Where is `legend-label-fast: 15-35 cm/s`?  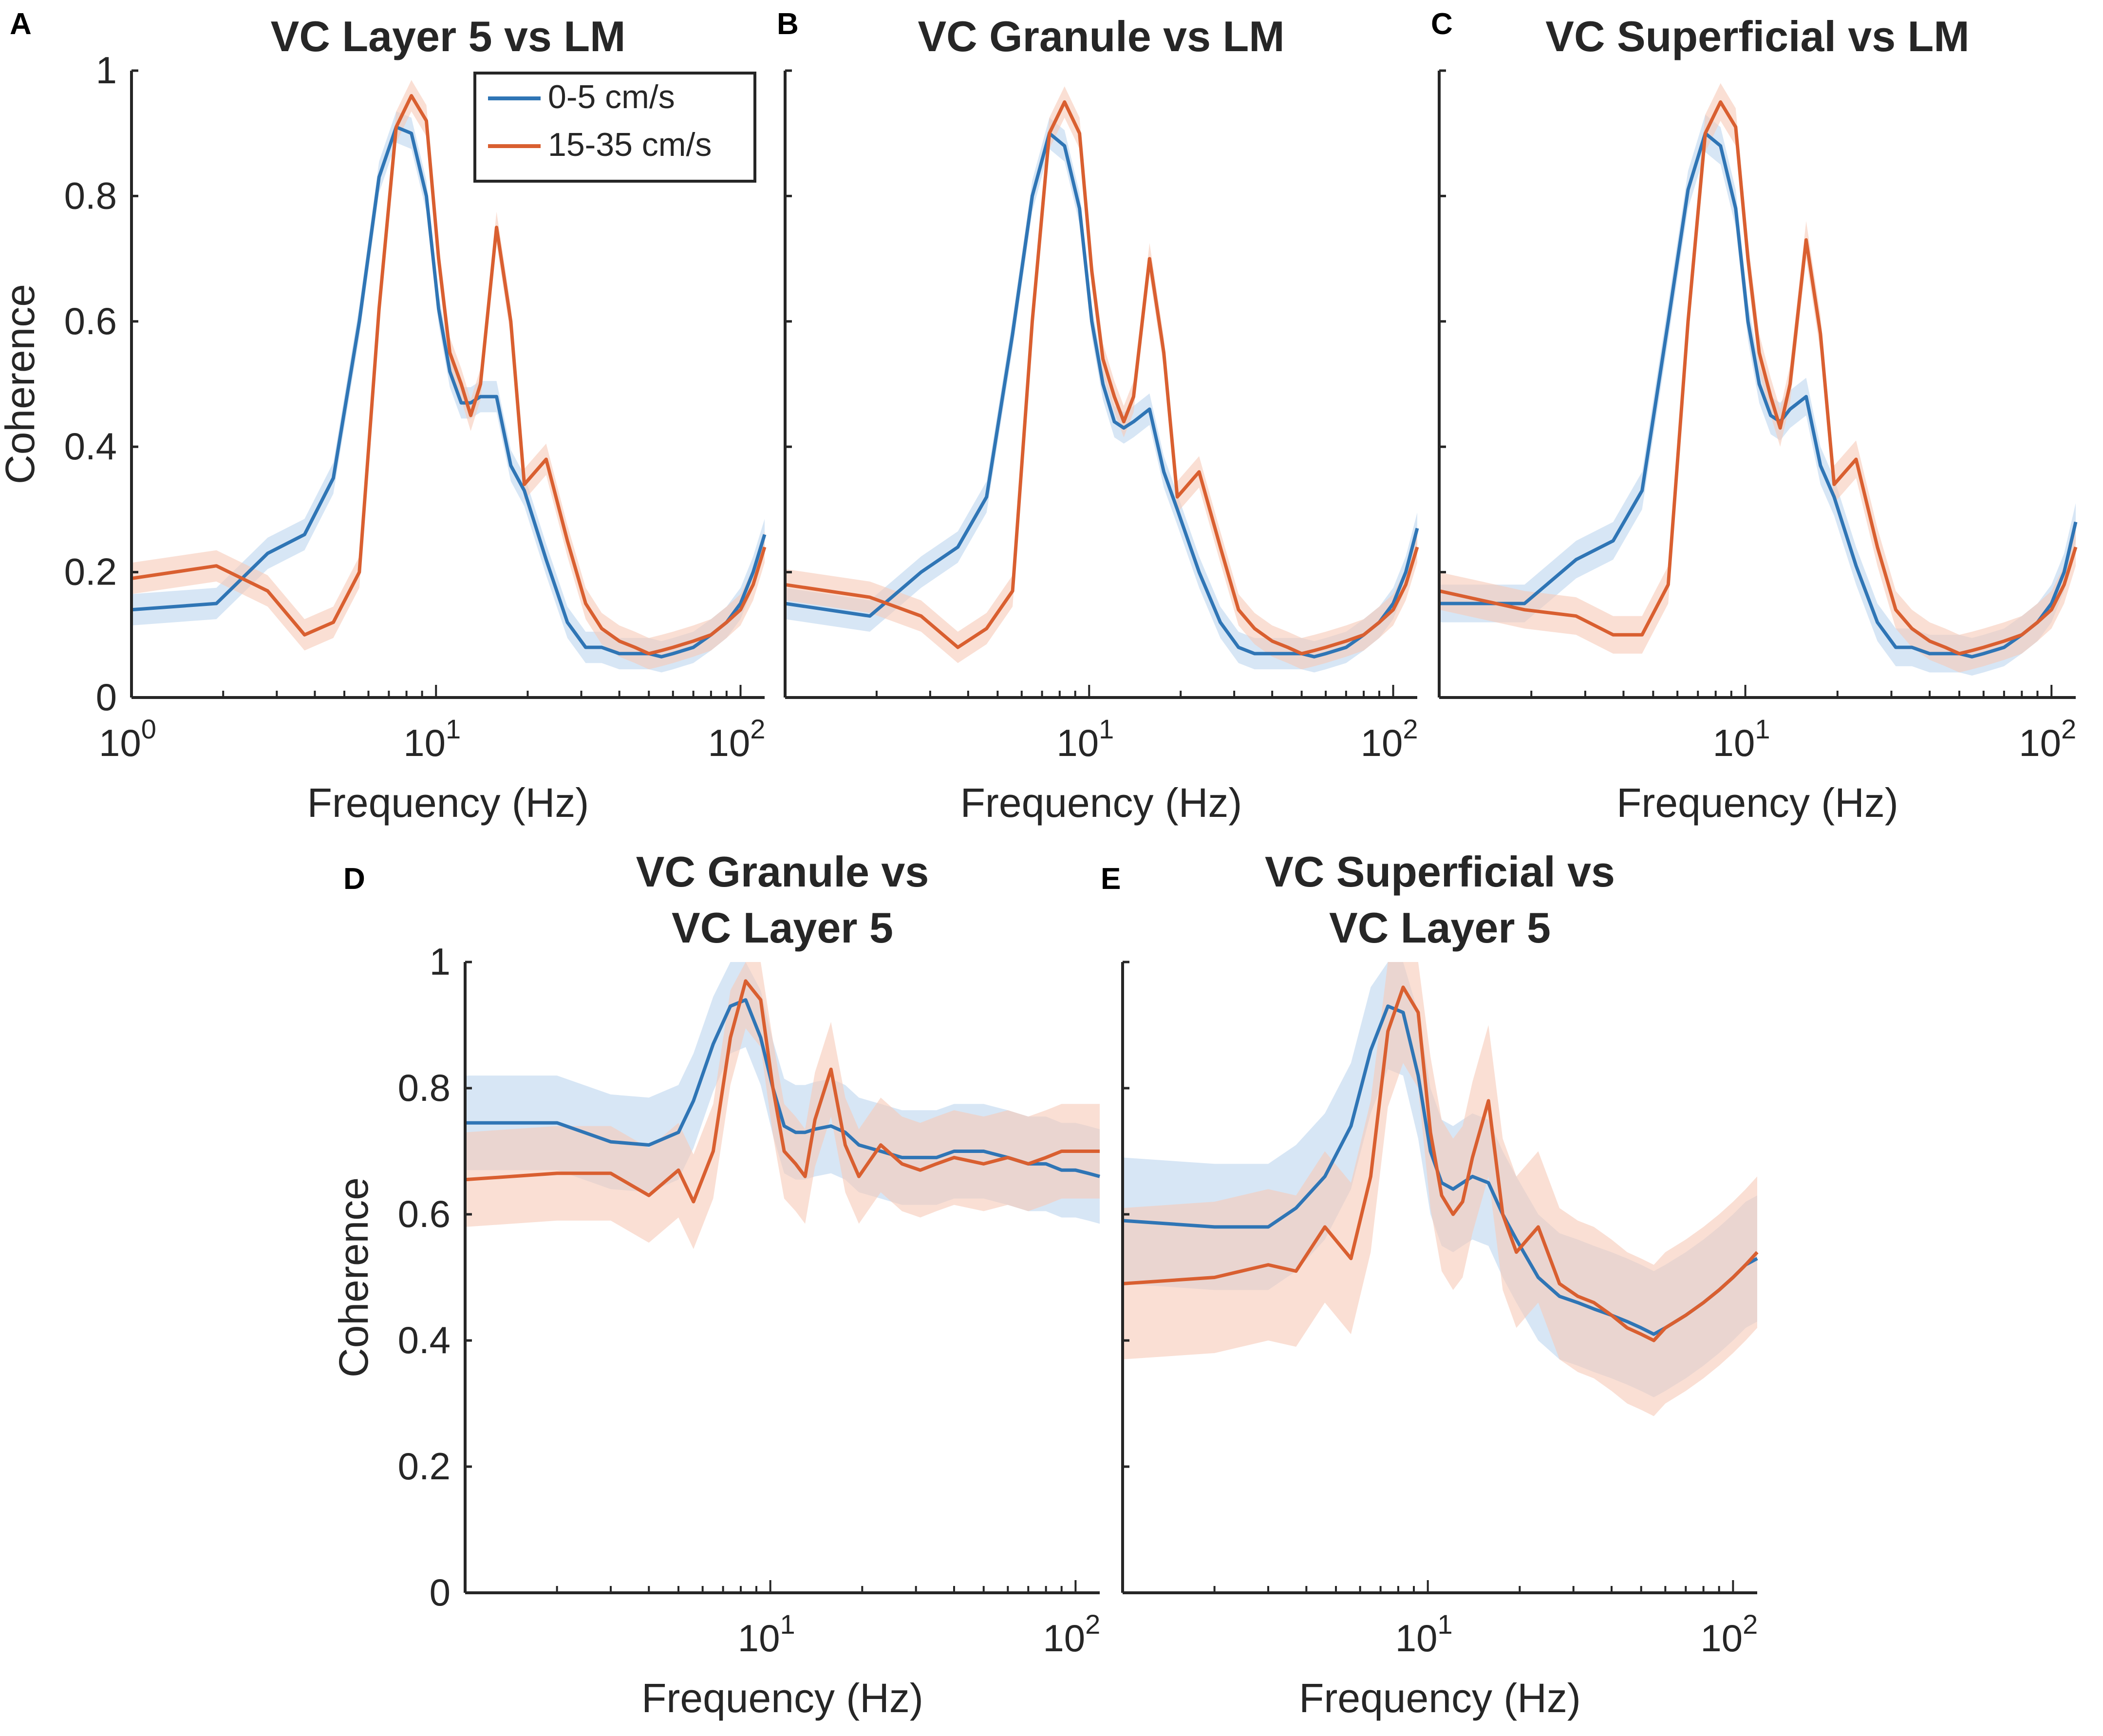
legend-label-fast: 15-35 cm/s is located at coordinates (630, 144).